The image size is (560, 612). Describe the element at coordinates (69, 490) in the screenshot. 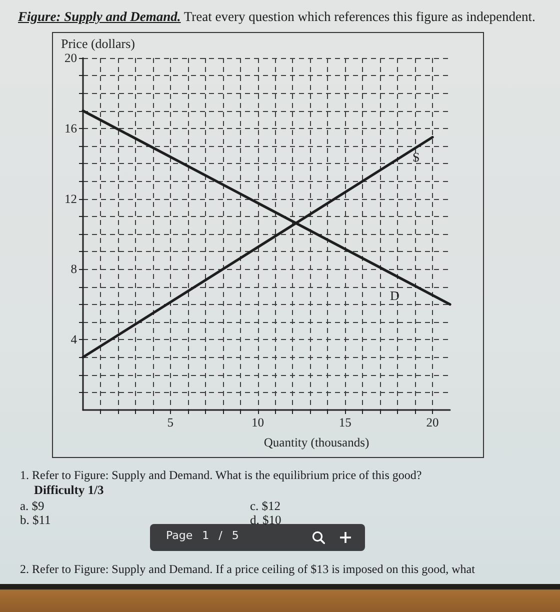

I see `text: Difficulty 1/3` at that location.